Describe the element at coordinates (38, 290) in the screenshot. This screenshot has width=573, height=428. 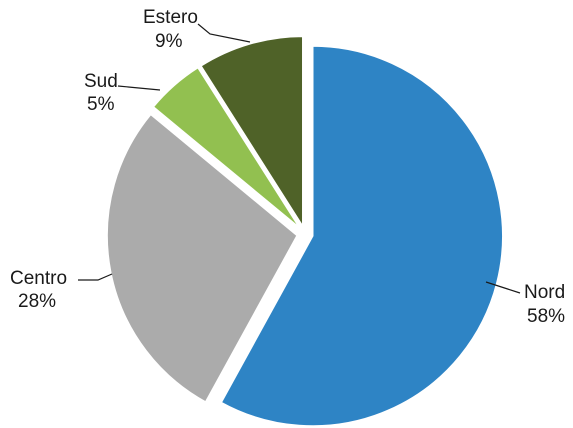
I see `label-centro: Centro 28%` at that location.